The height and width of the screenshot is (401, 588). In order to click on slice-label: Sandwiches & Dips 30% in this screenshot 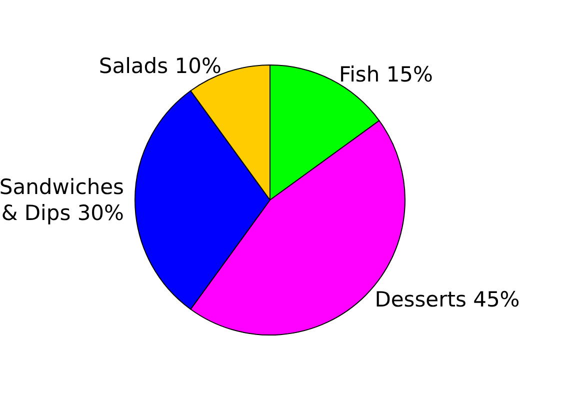, I will do `click(62, 200)`.